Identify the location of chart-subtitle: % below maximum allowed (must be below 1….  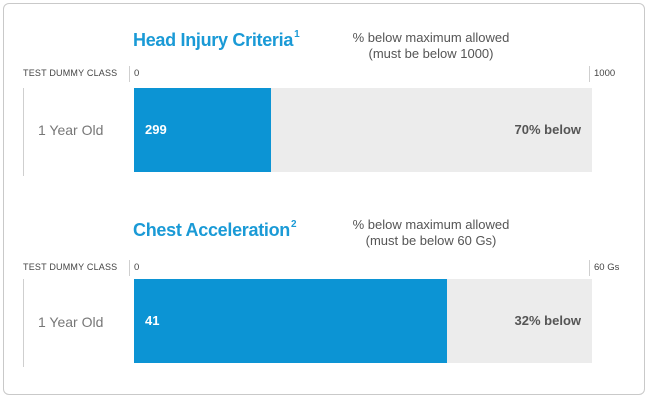
(431, 46).